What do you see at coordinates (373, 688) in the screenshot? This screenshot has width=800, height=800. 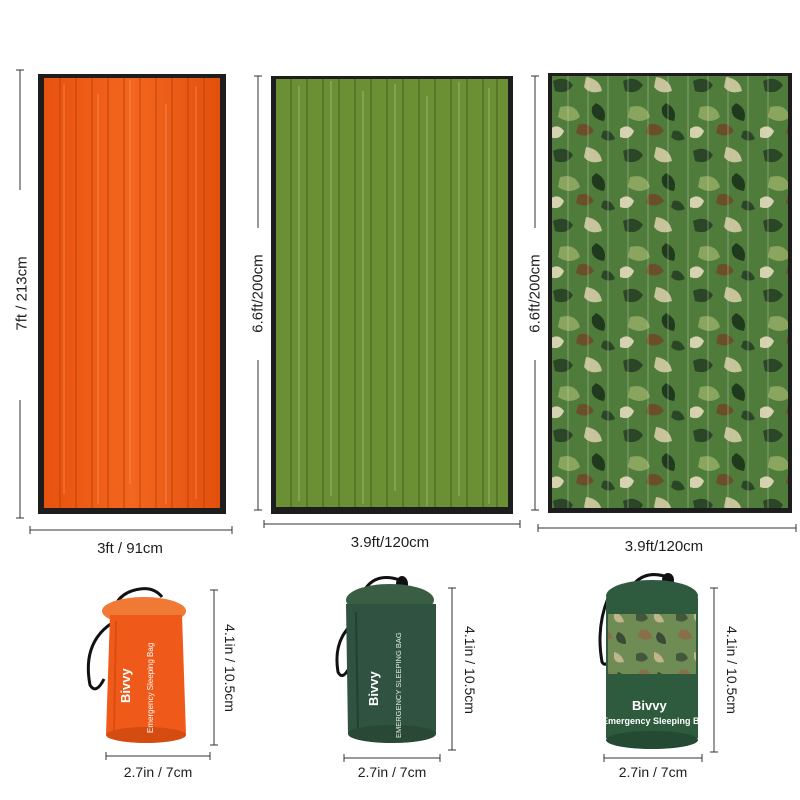 I see `green-pouch-brand: Bivvy` at bounding box center [373, 688].